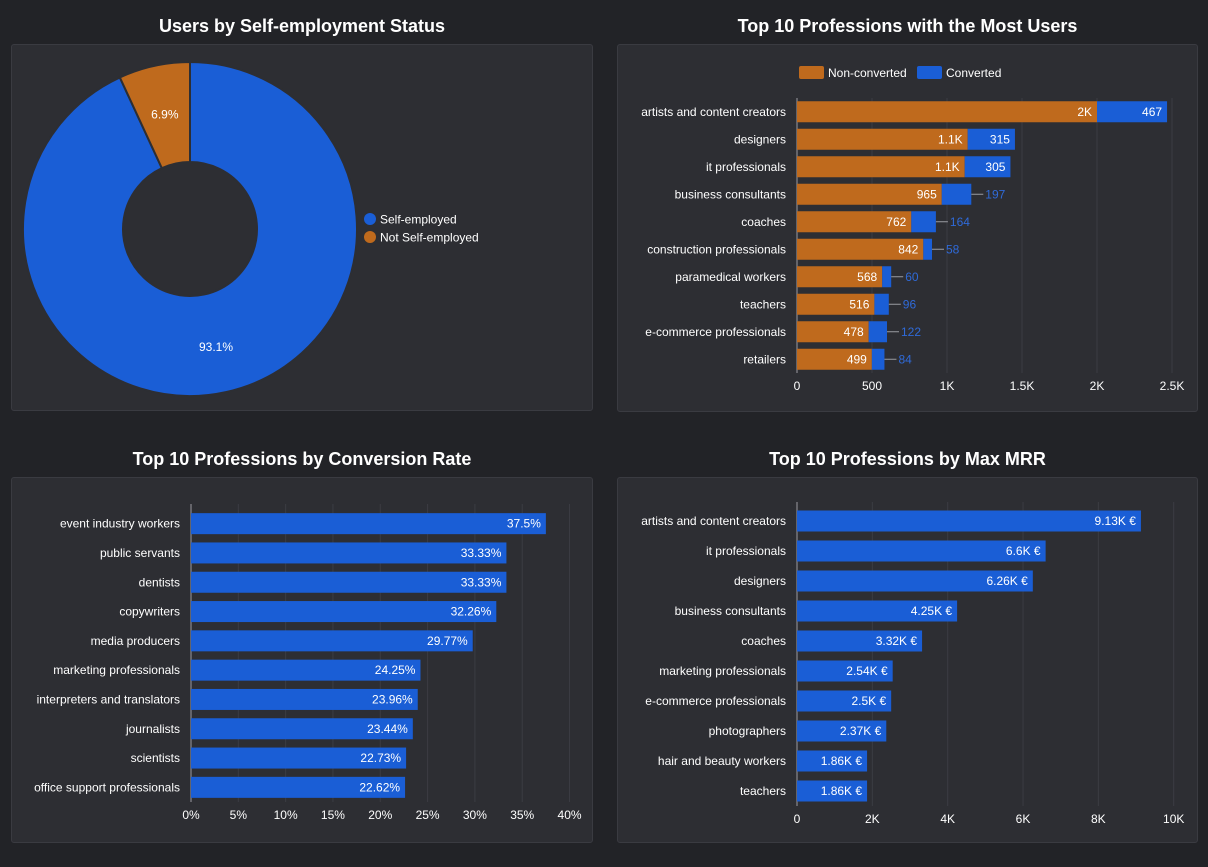  What do you see at coordinates (108, 699) in the screenshot?
I see `category-label: interpreters and translators` at bounding box center [108, 699].